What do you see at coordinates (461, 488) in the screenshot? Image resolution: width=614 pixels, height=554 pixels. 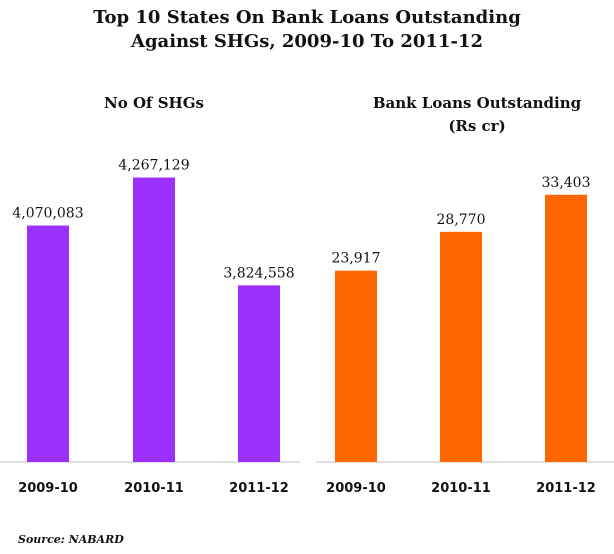 I see `loans-tick-label-2010-11: 2010-11` at bounding box center [461, 488].